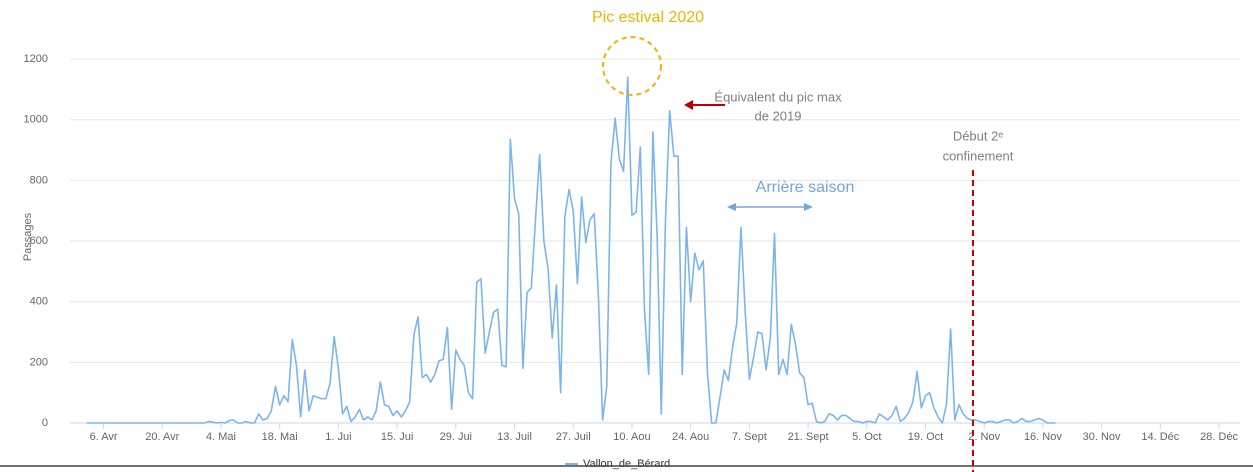 The height and width of the screenshot is (472, 1253). Describe the element at coordinates (632, 66) in the screenshot. I see `peak-circle` at that location.